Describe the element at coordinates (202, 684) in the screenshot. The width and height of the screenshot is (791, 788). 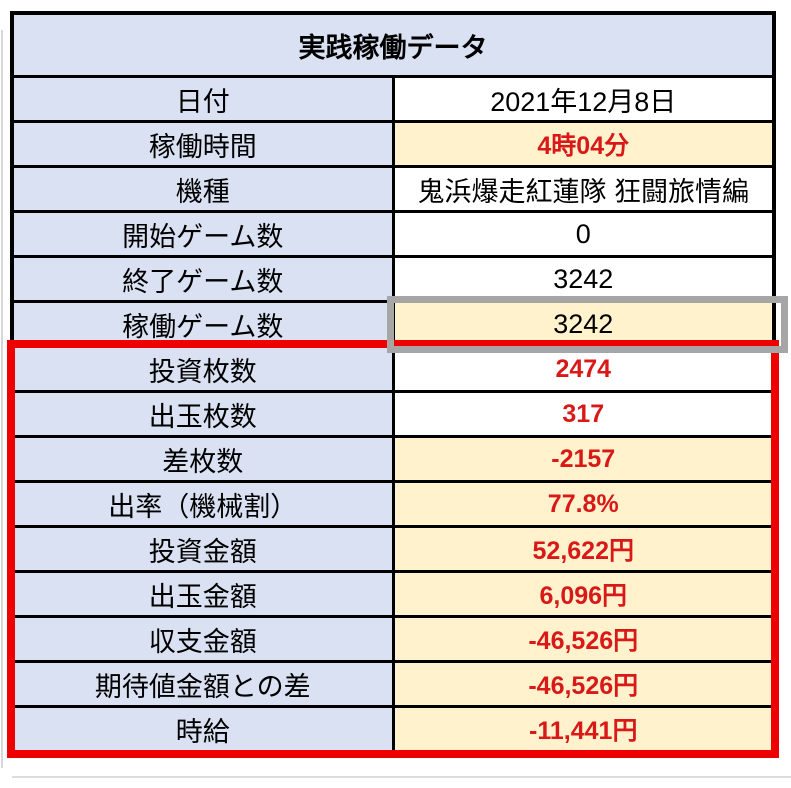
I see `row-label: 期待値金額との差` at that location.